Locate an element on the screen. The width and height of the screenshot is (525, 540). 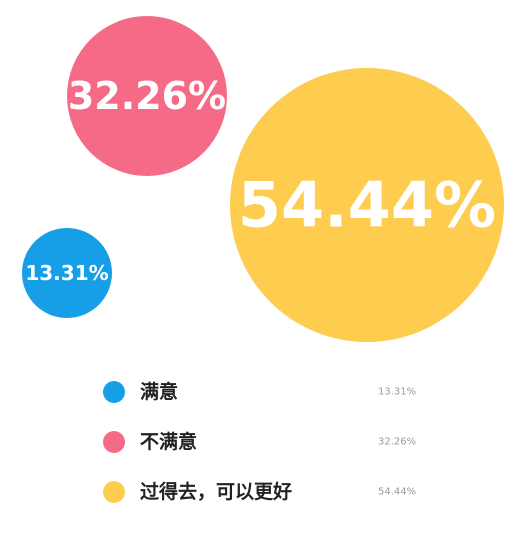
legend-item-satisfied: 满意 13.31% is located at coordinates (259, 391).